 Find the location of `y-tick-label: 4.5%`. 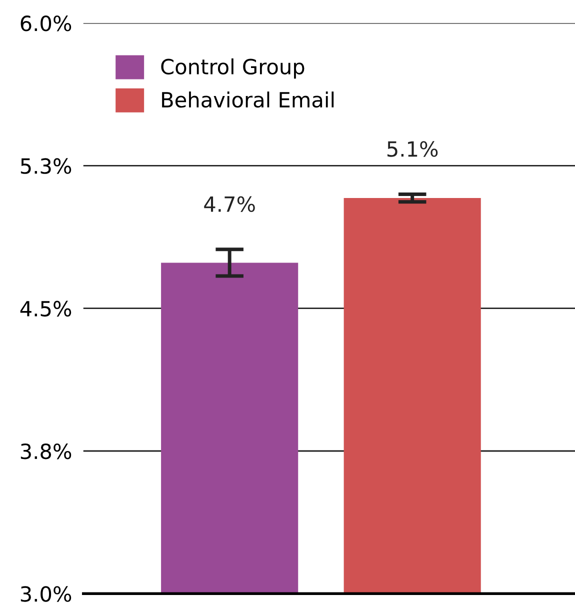

y-tick-label: 4.5% is located at coordinates (46, 308).